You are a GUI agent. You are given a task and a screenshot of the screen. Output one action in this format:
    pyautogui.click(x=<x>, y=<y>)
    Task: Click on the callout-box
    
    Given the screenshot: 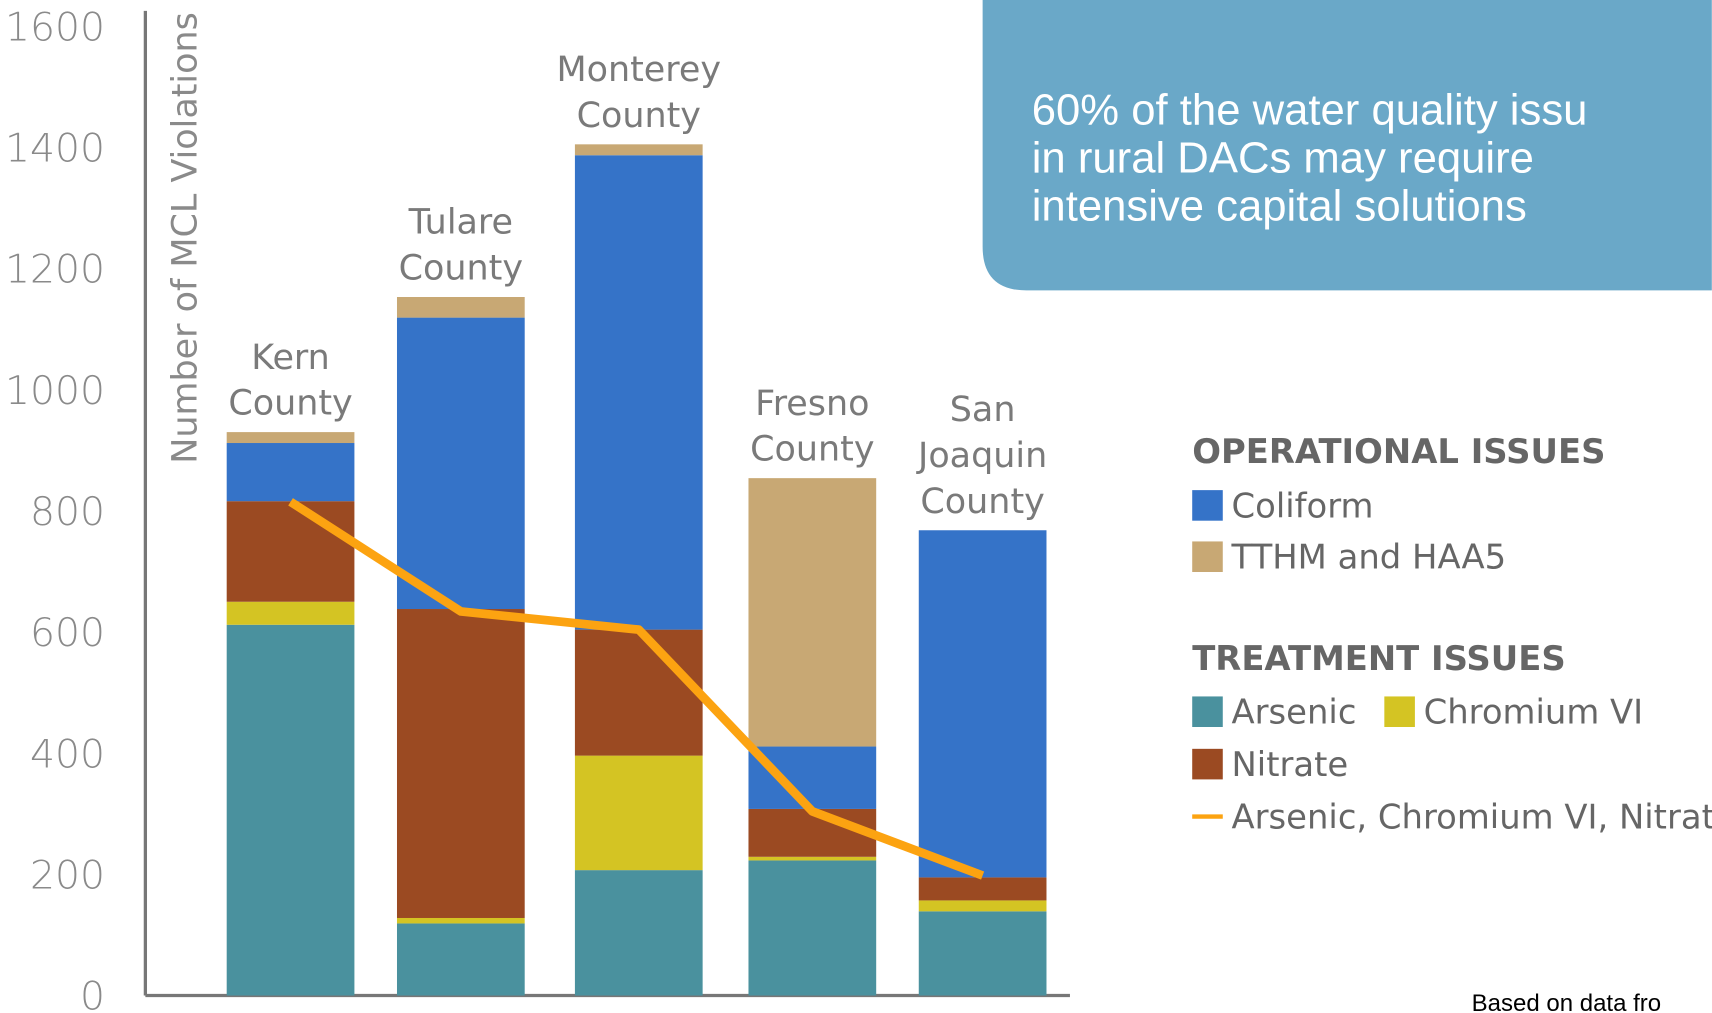 What is the action you would take?
    pyautogui.click(x=1347, y=145)
    